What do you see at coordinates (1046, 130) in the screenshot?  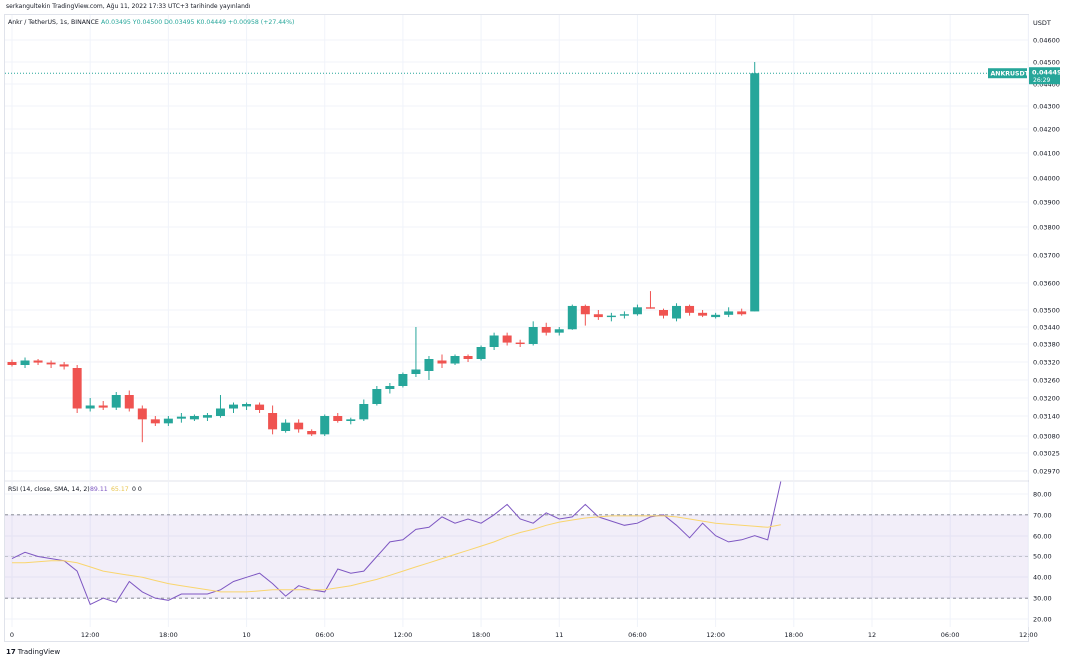 I see `price-tick-label: 0.04200` at bounding box center [1046, 130].